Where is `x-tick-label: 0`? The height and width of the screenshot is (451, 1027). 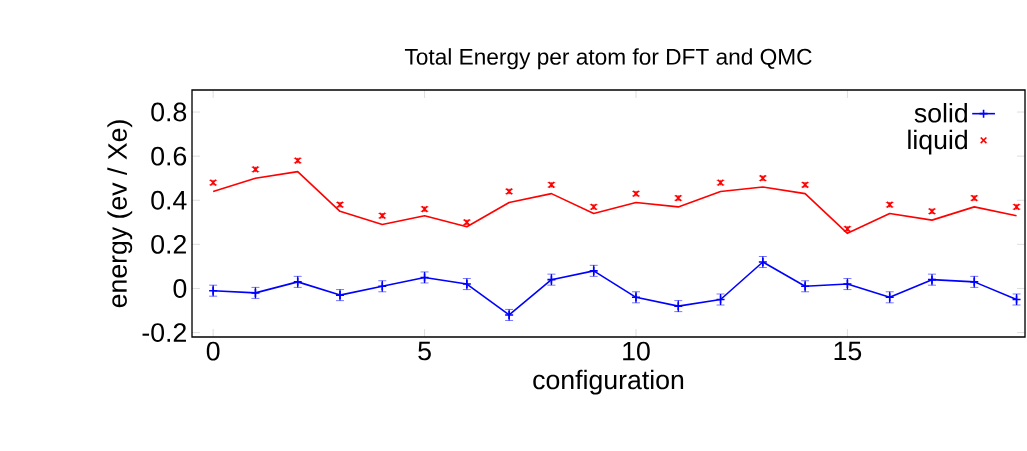
x-tick-label: 0 is located at coordinates (213, 351).